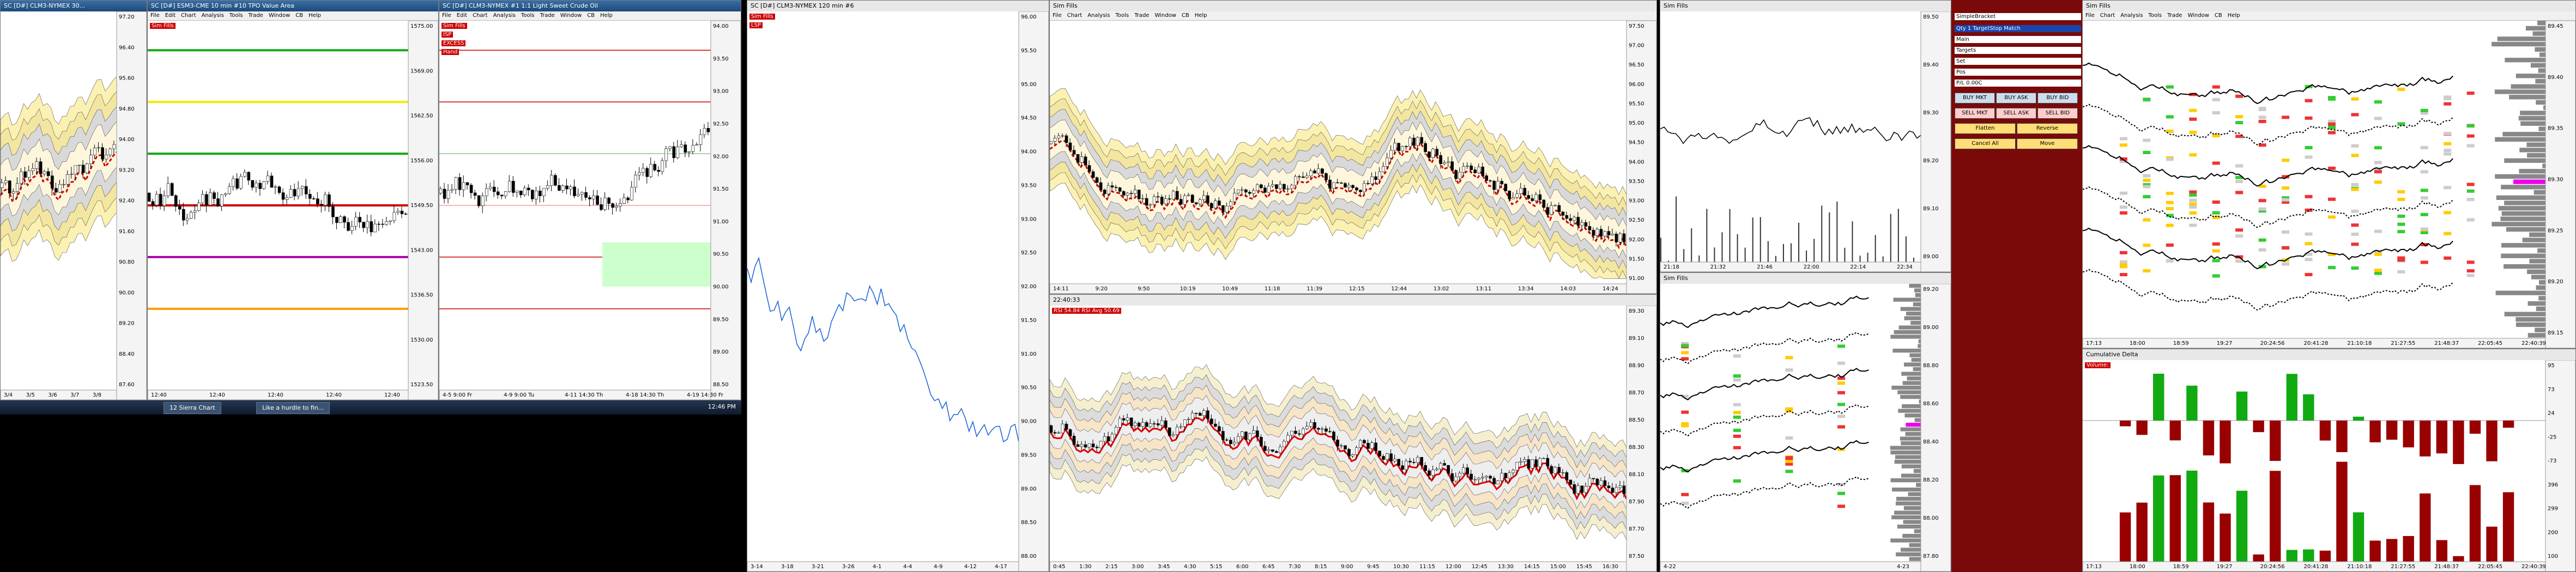 This screenshot has width=2576, height=572. Describe the element at coordinates (1636, 502) in the screenshot. I see `price-label: 87.90` at that location.